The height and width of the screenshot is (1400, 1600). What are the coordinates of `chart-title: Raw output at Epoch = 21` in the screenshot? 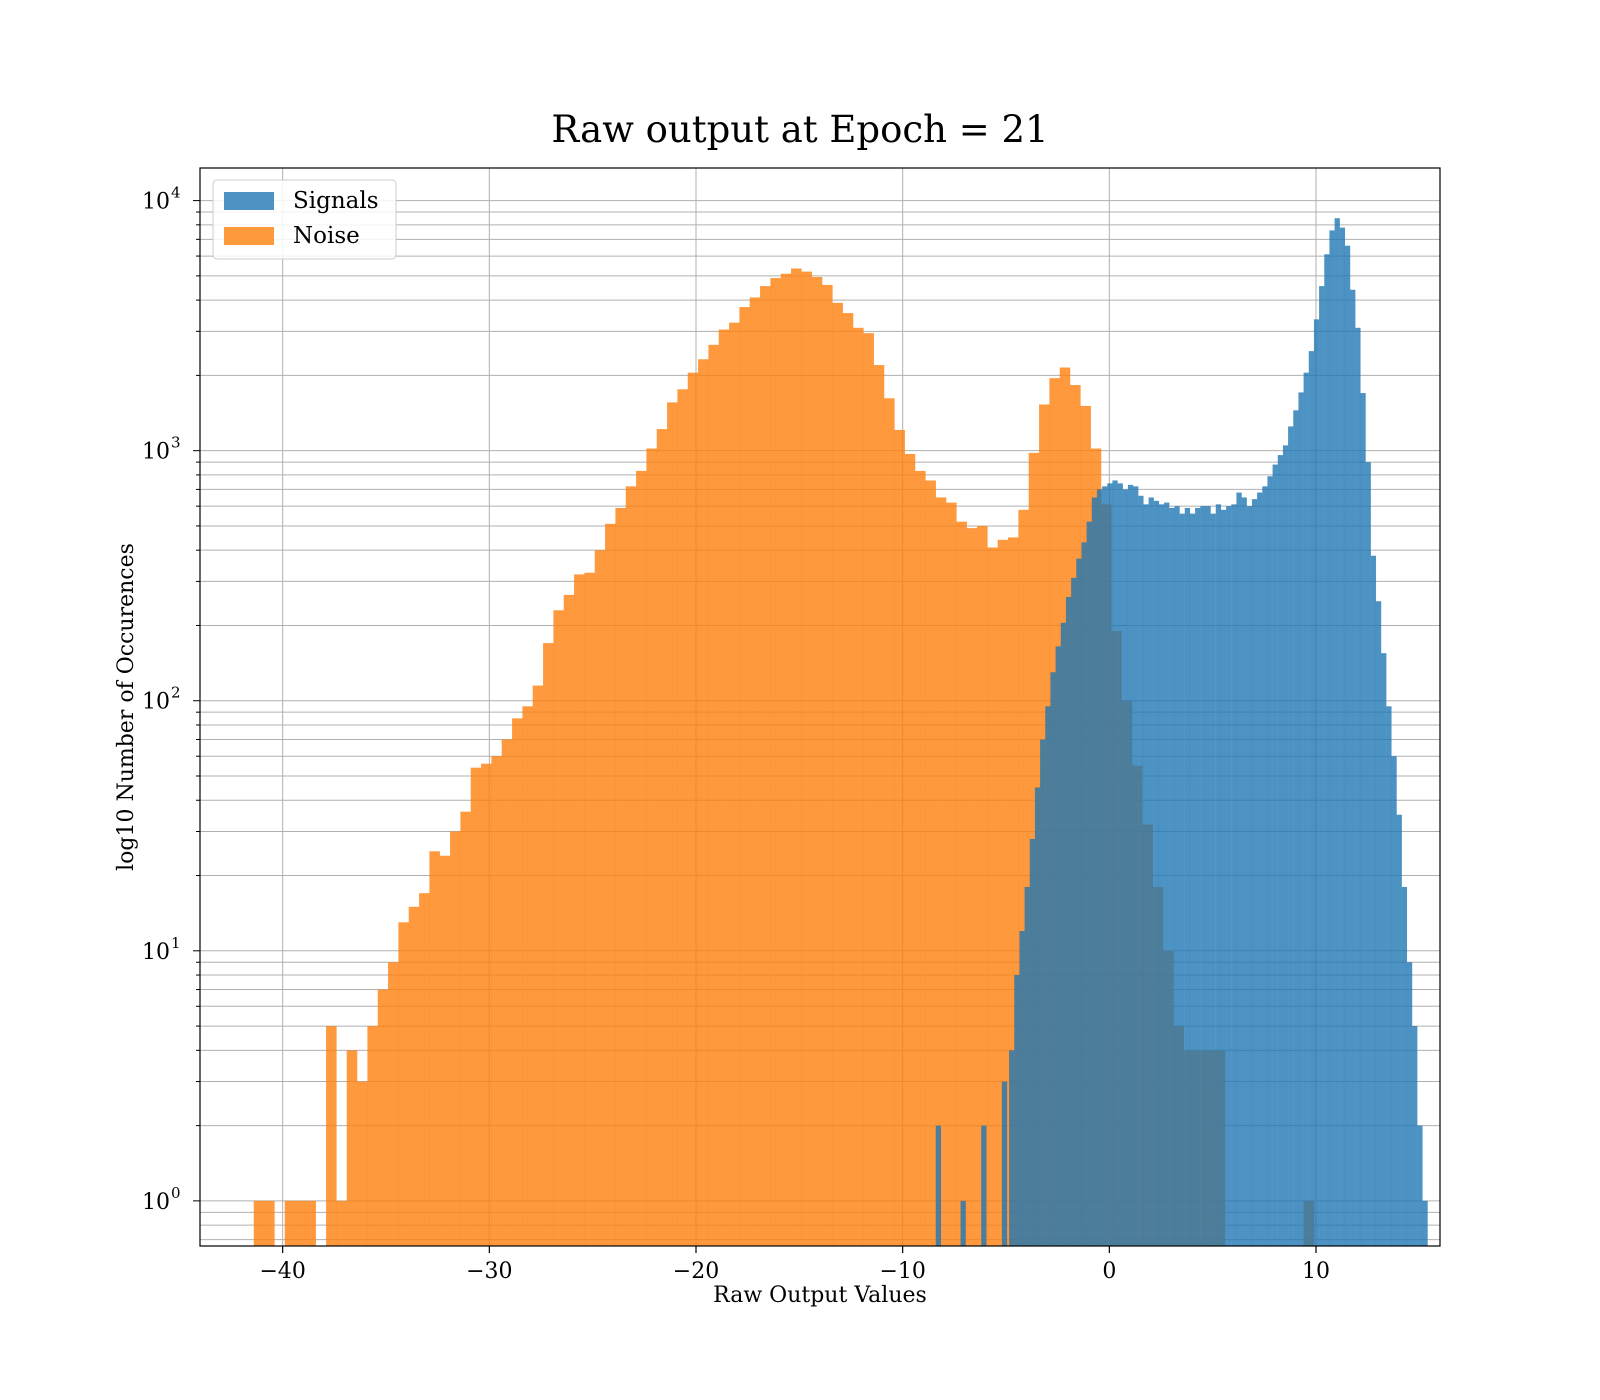 It's located at (799, 129).